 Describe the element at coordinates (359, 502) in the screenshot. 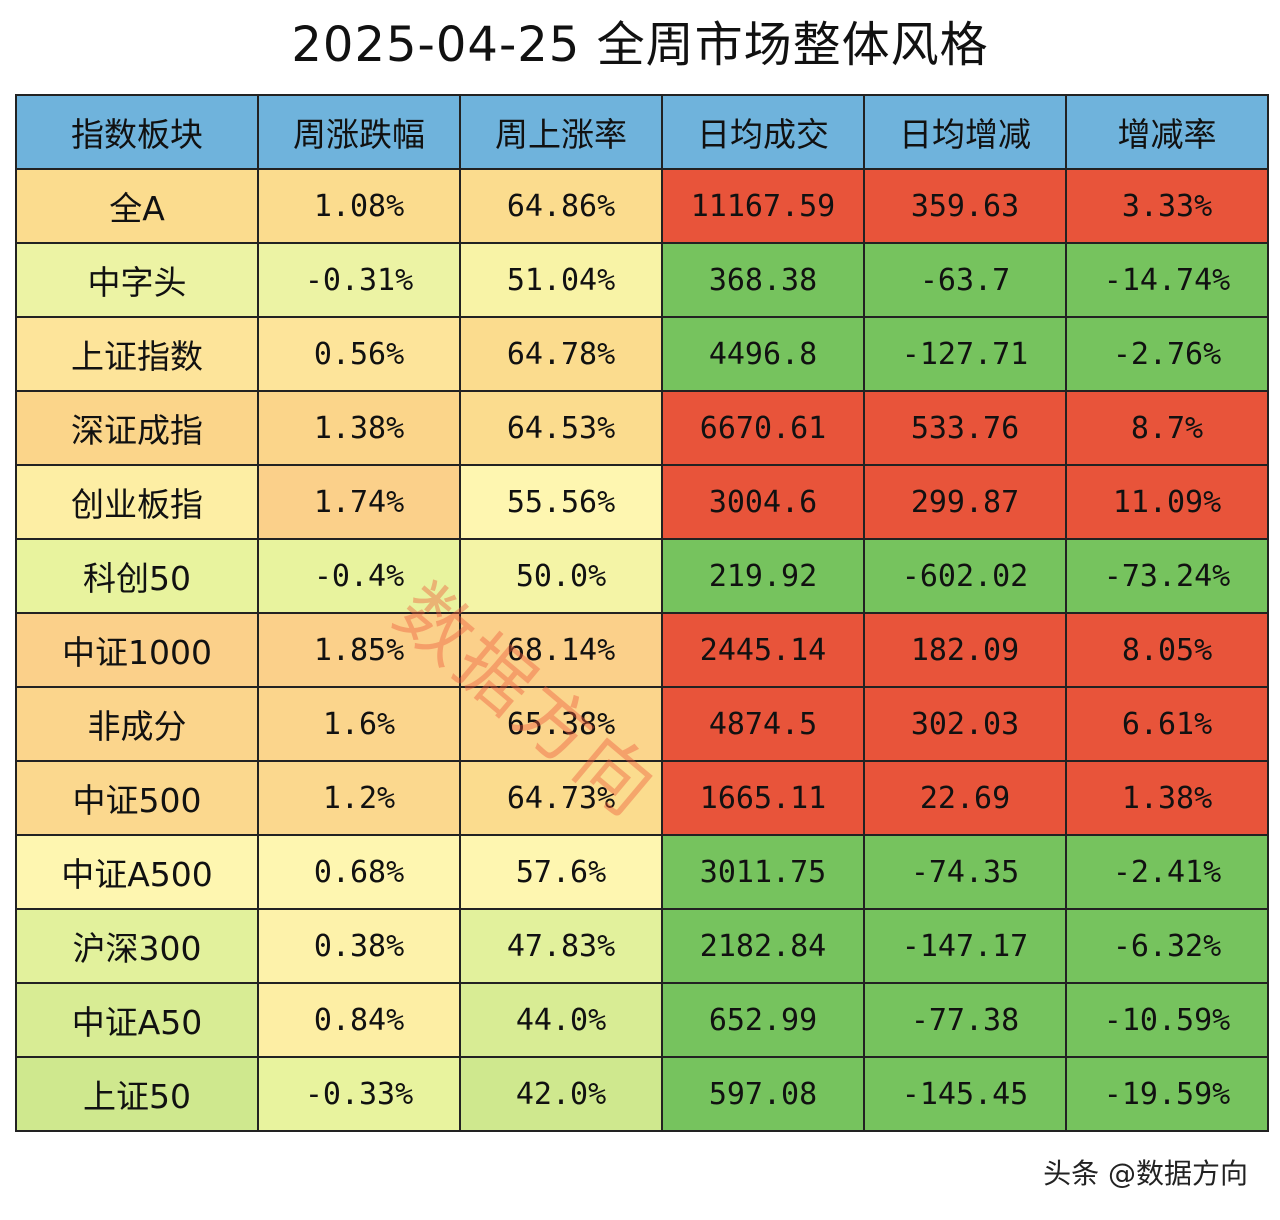

I see `value-cell-周涨跌幅: 1.74%` at that location.